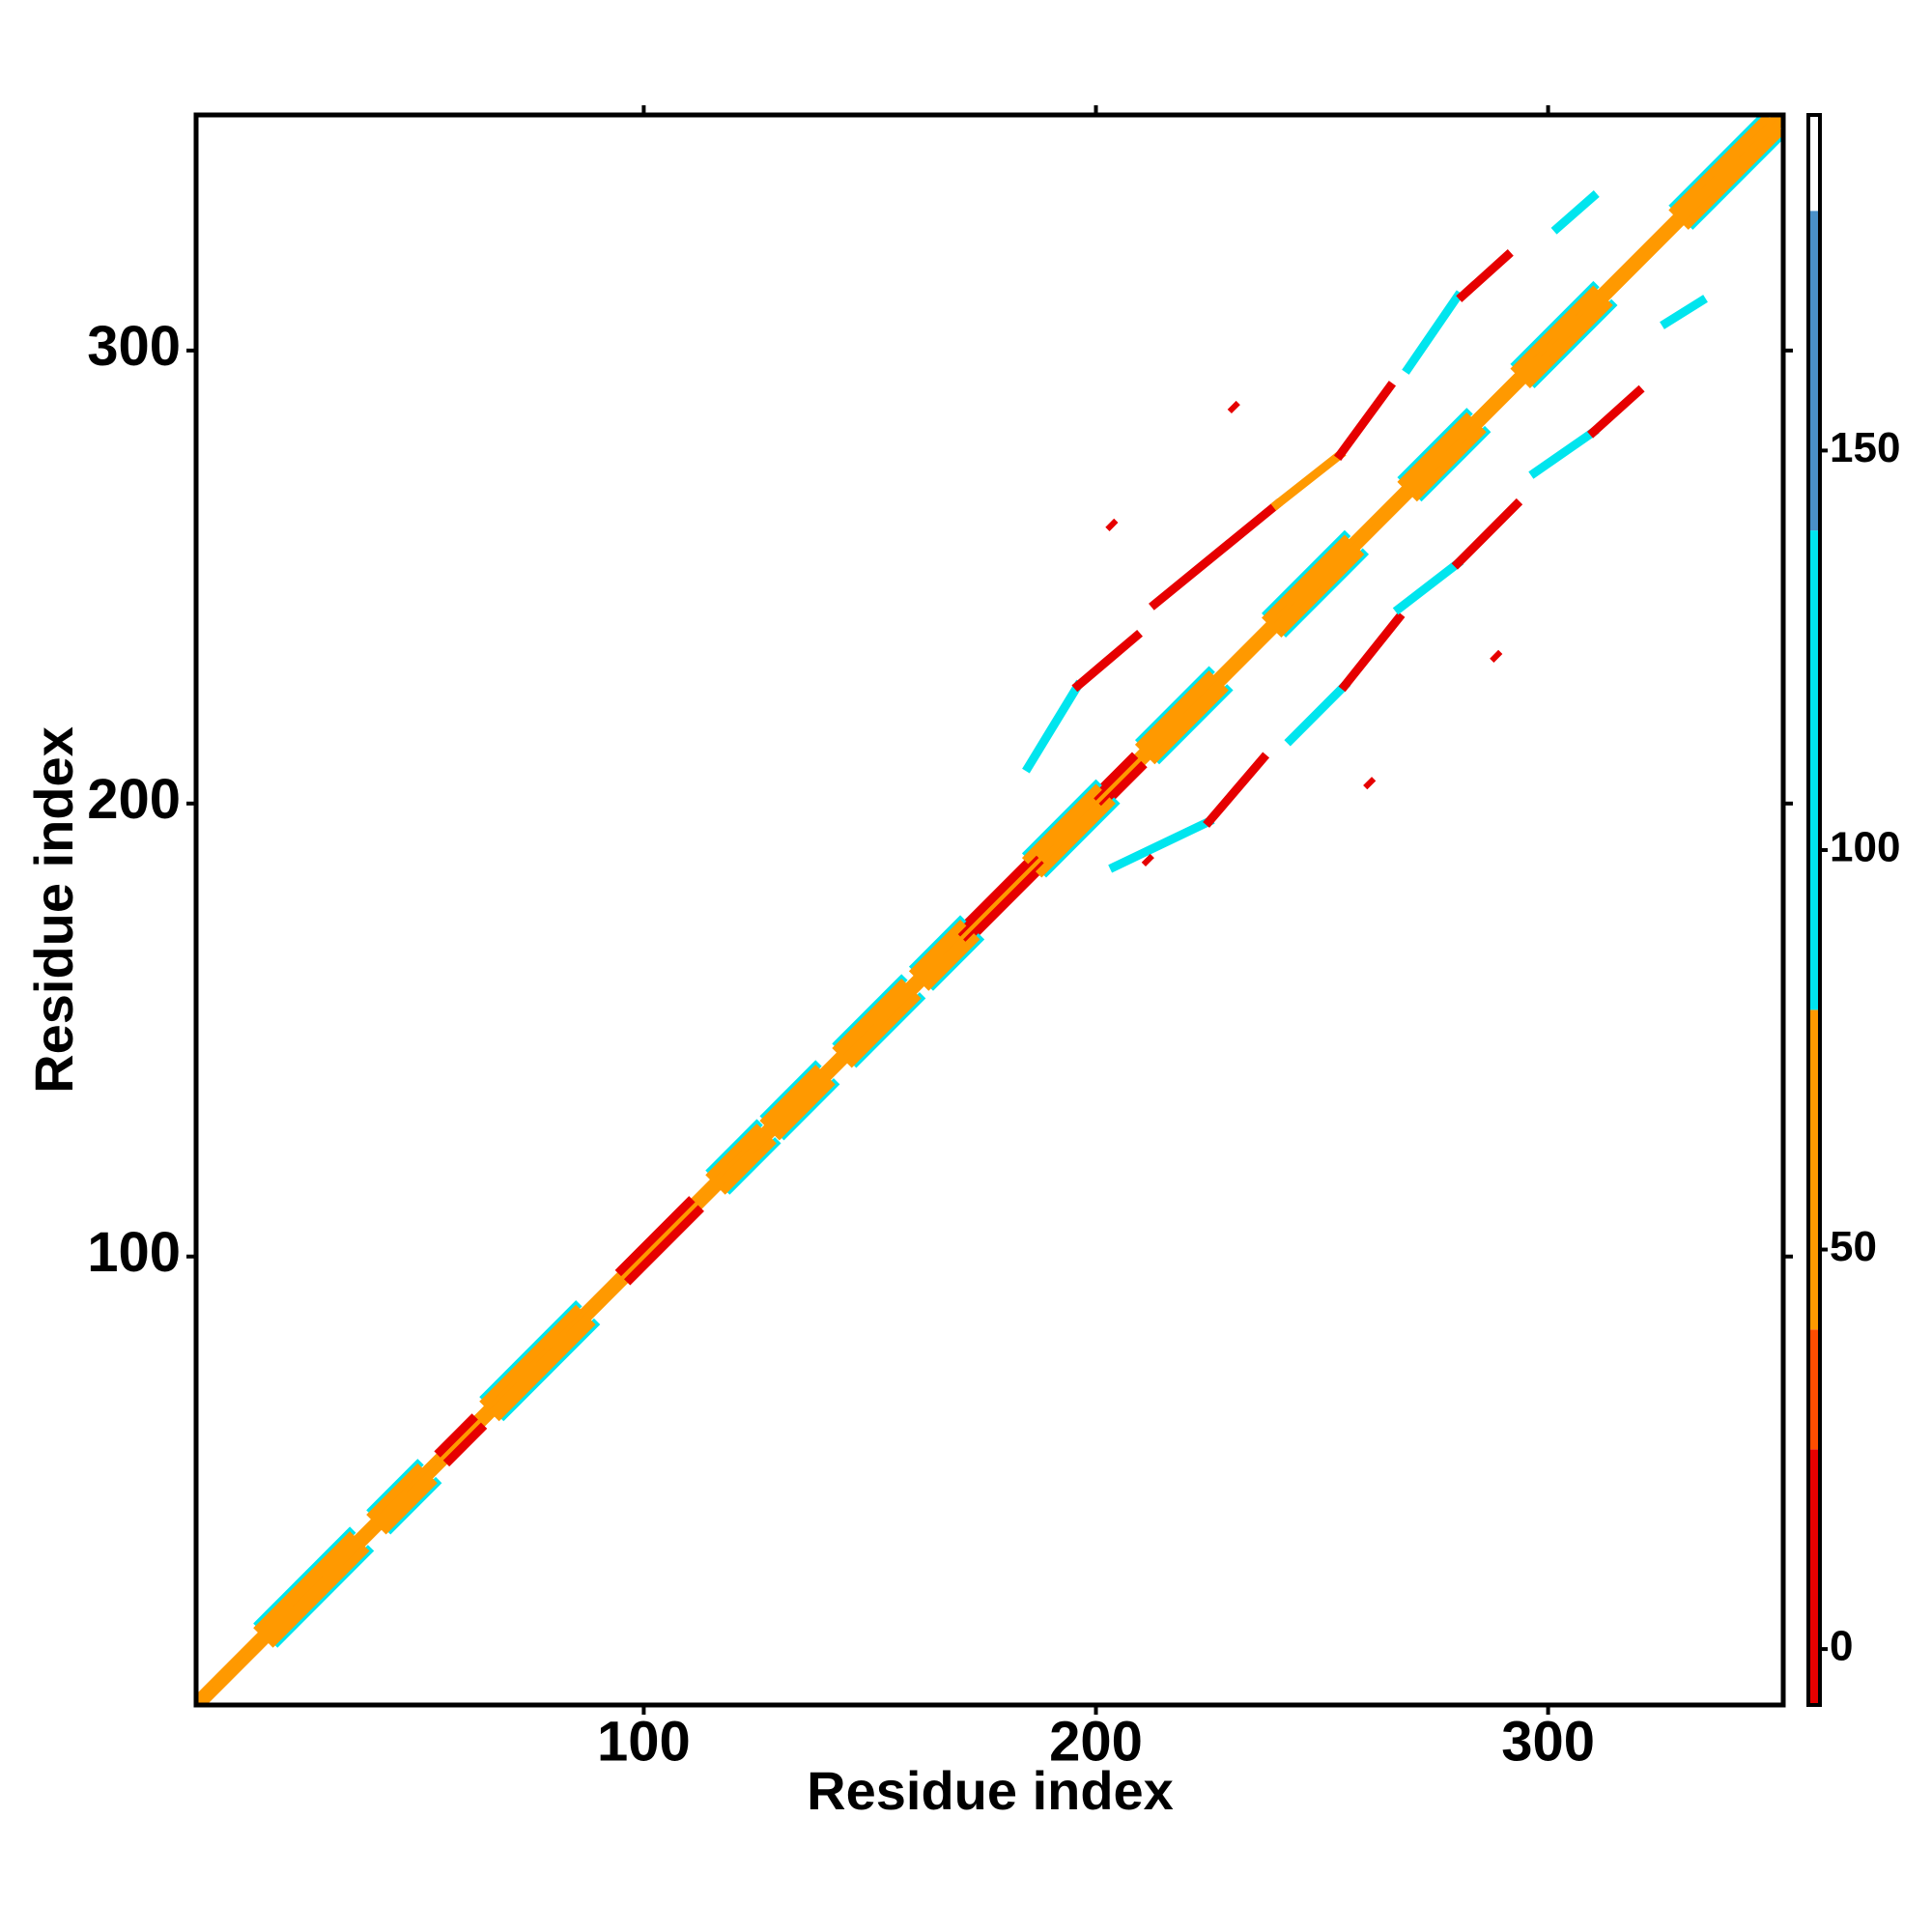  Describe the element at coordinates (134, 346) in the screenshot. I see `y-tick-label: 300` at that location.